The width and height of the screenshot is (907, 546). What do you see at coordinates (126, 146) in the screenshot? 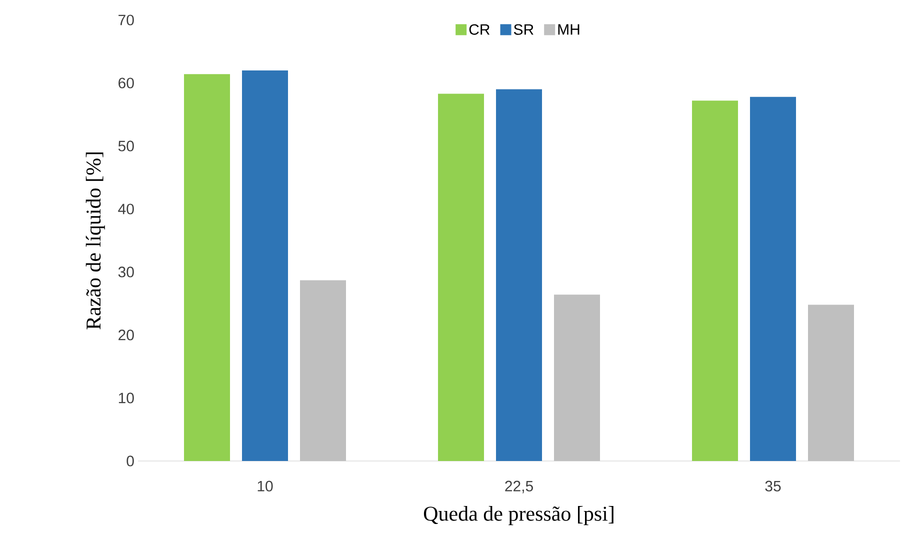
I see `y-tick-label: 50` at bounding box center [126, 146].